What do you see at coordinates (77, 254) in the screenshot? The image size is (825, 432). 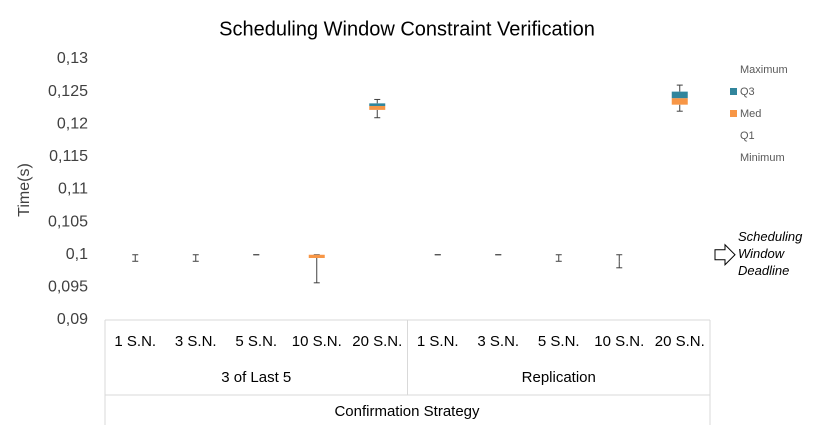 I see `y-tick-label: 0,1` at bounding box center [77, 254].